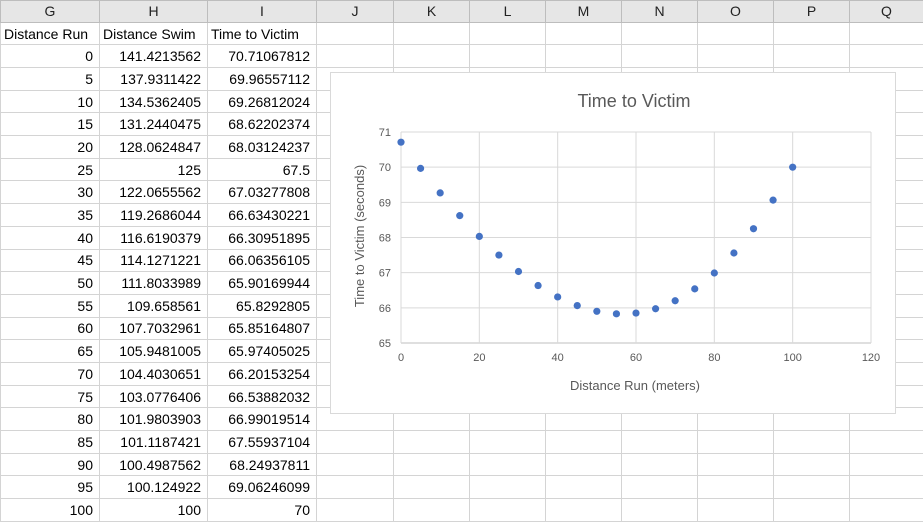 The width and height of the screenshot is (923, 522). I want to click on column-header: J, so click(355, 11).